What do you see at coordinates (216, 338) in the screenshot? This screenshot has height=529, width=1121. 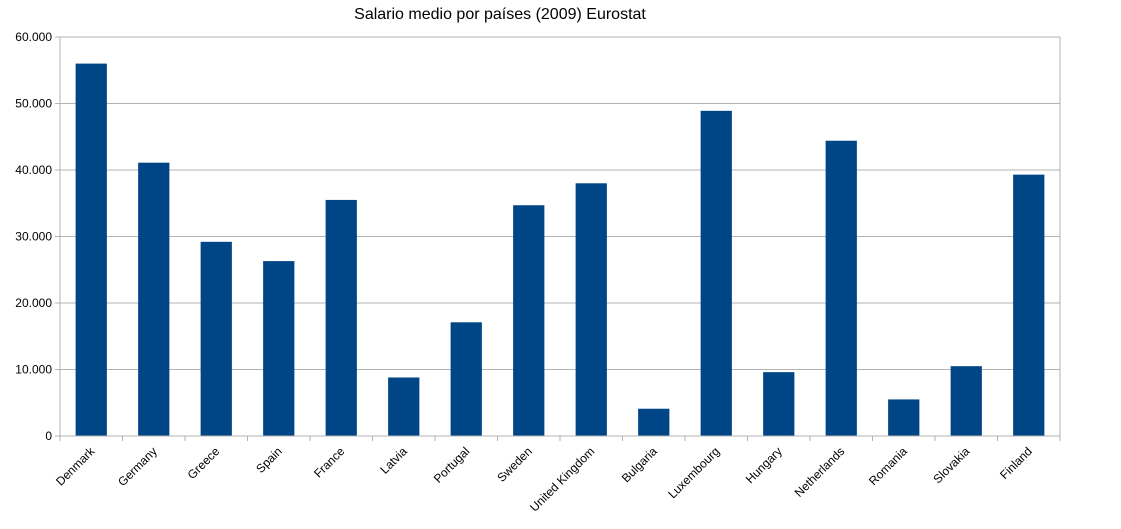 I see `bar-greece` at bounding box center [216, 338].